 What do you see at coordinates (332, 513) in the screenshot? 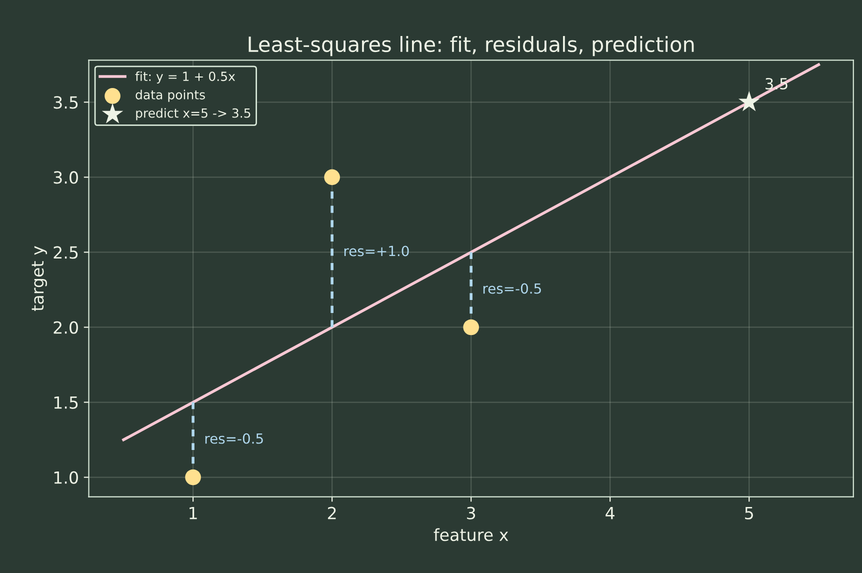
I see `x-tick-label: 2` at bounding box center [332, 513].